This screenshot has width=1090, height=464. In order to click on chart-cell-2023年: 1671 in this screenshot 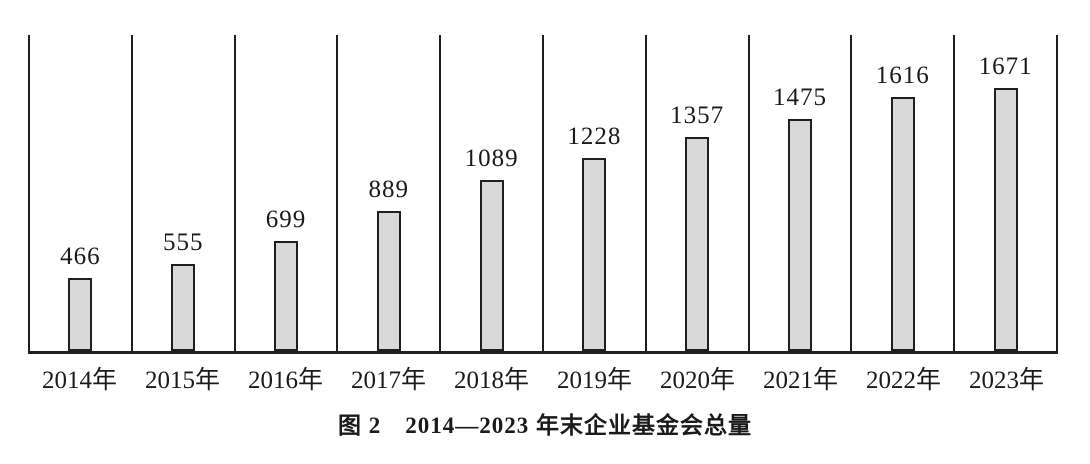, I will do `click(1005, 193)`.